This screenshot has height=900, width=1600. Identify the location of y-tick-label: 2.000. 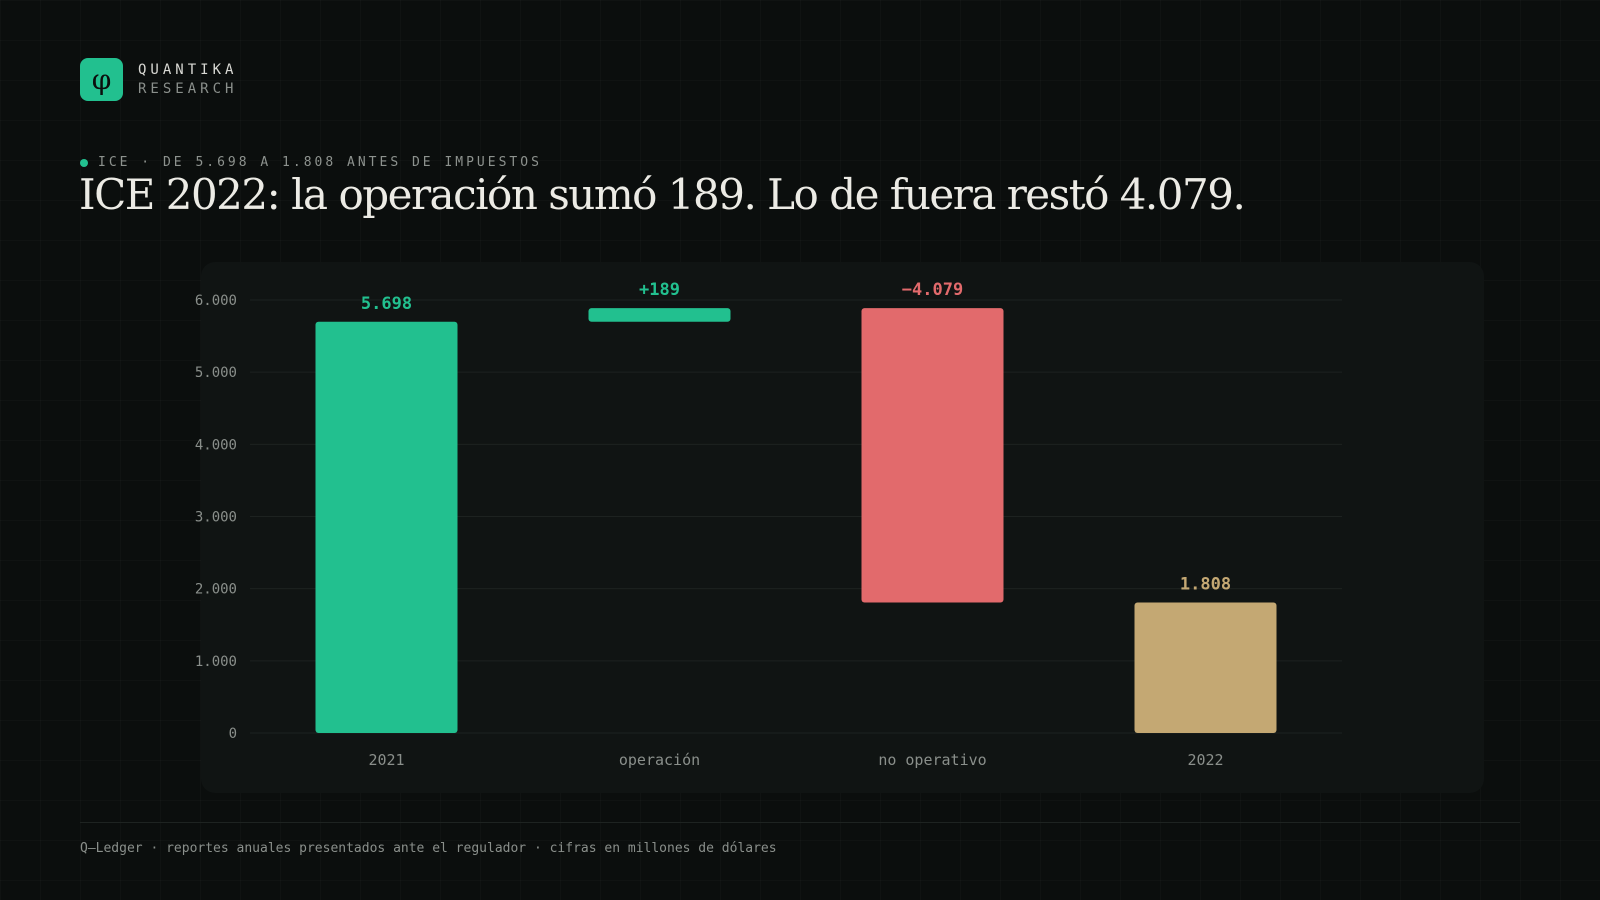
(216, 590).